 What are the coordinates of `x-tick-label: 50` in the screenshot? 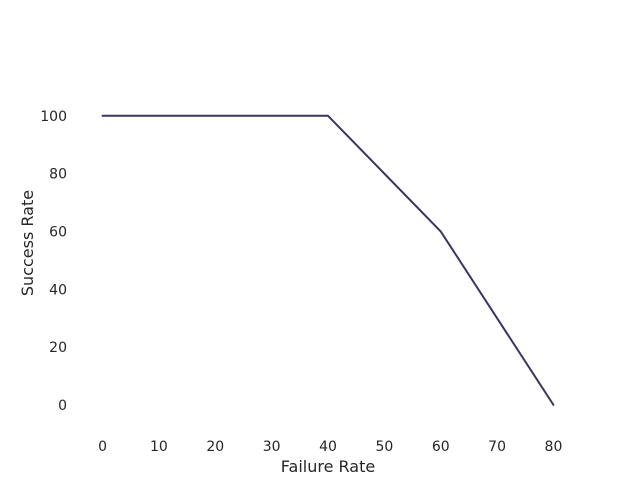 It's located at (384, 447).